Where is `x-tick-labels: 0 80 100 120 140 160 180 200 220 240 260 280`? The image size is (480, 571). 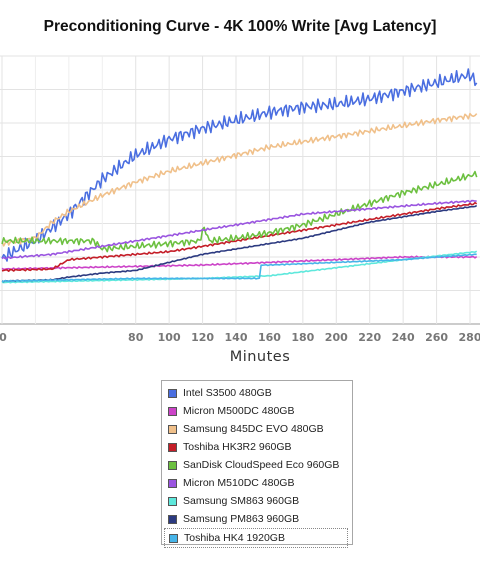
x-tick-labels: 0 80 100 120 140 160 180 200 220 240 260 280 is located at coordinates (240, 337).